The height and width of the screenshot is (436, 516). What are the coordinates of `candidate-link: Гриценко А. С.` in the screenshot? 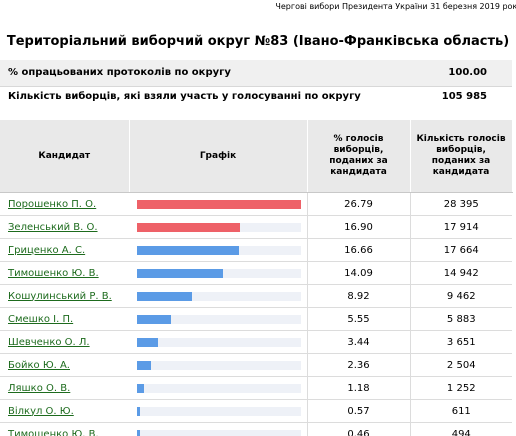 It's located at (47, 250).